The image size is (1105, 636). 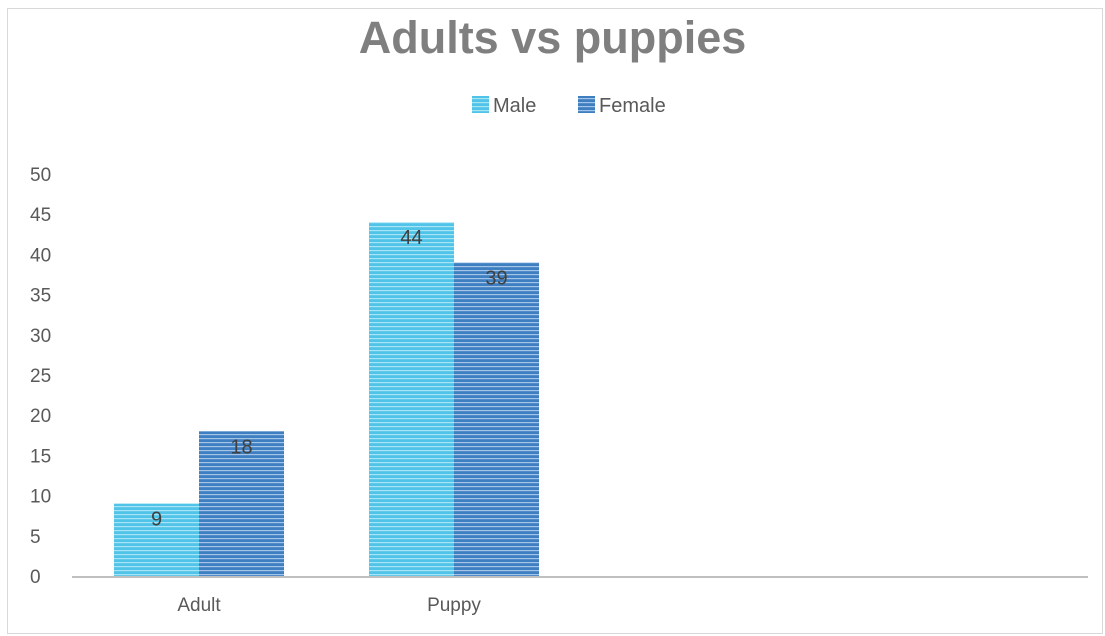 What do you see at coordinates (411, 238) in the screenshot?
I see `data-label: 44` at bounding box center [411, 238].